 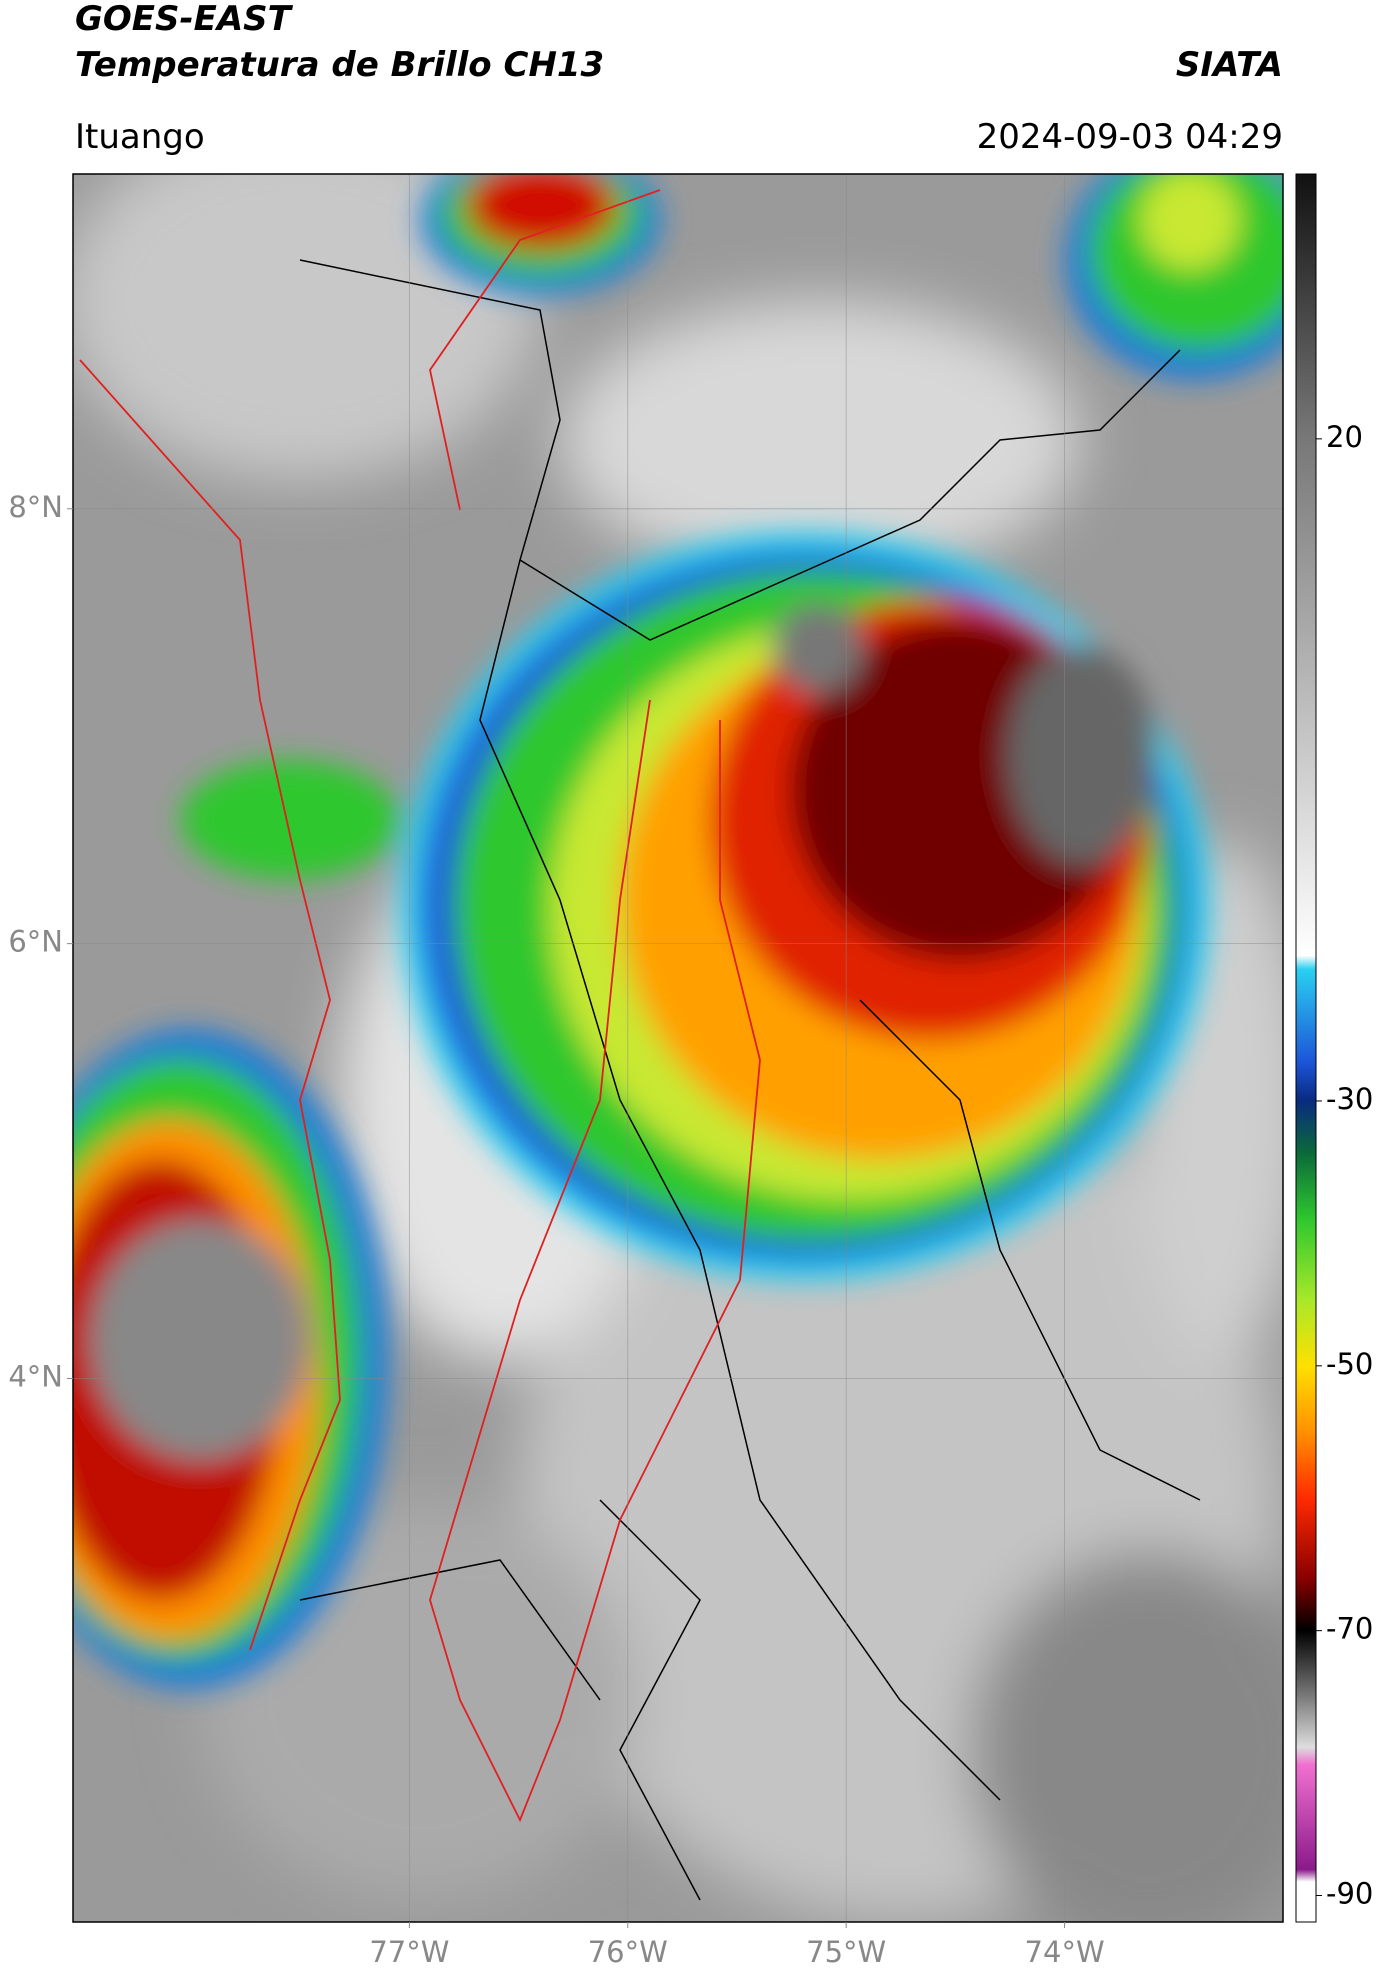 I want to click on x-tick-label: 74°W, so click(x=1065, y=1952).